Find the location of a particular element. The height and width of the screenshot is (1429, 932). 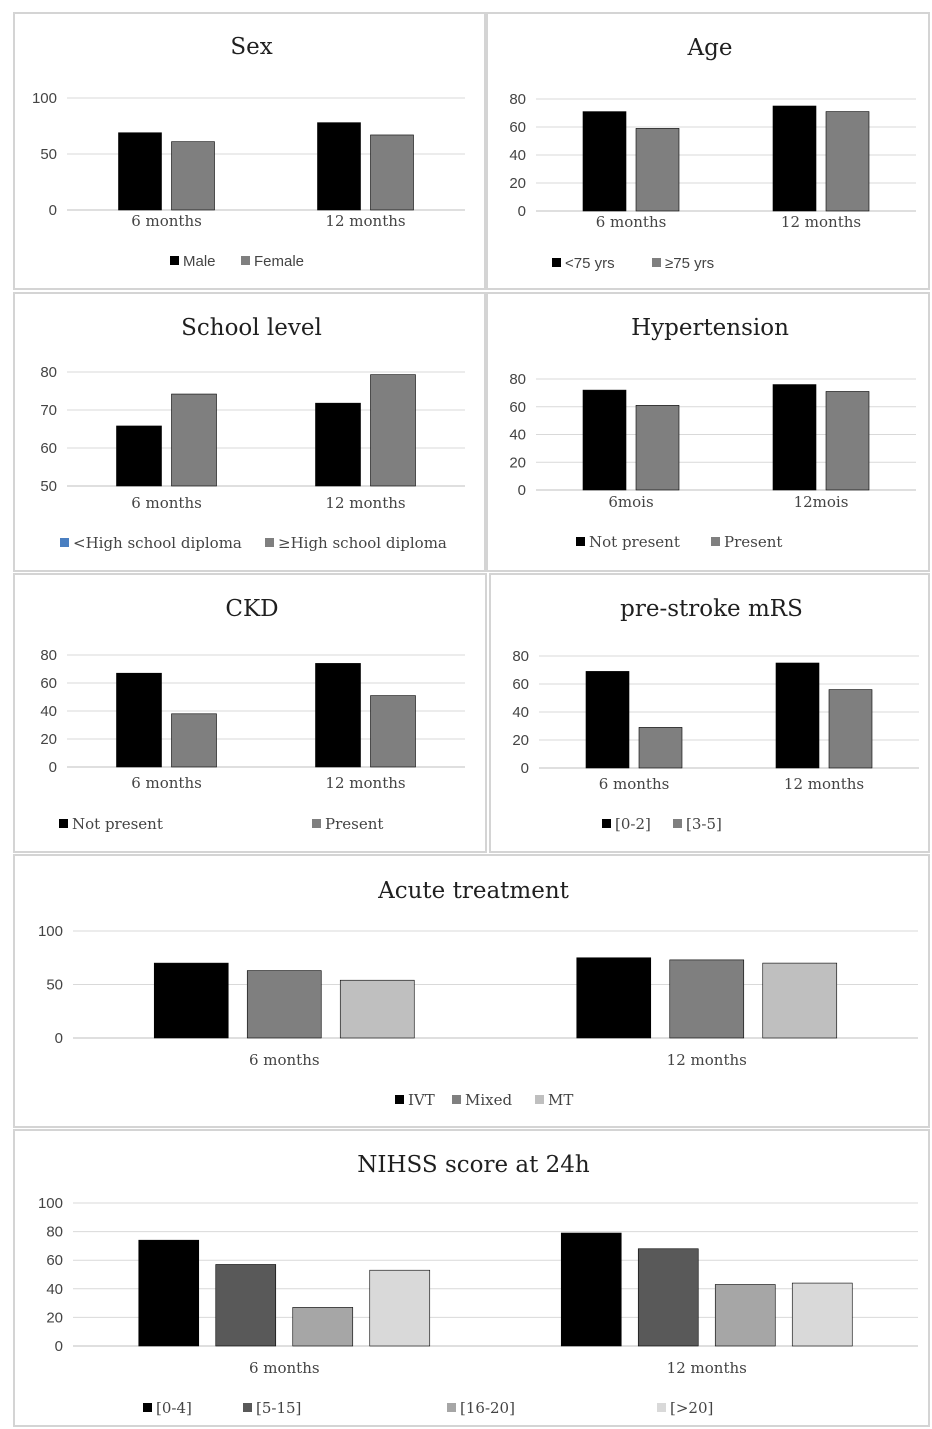

legend-label-mt: MT is located at coordinates (560, 1100).